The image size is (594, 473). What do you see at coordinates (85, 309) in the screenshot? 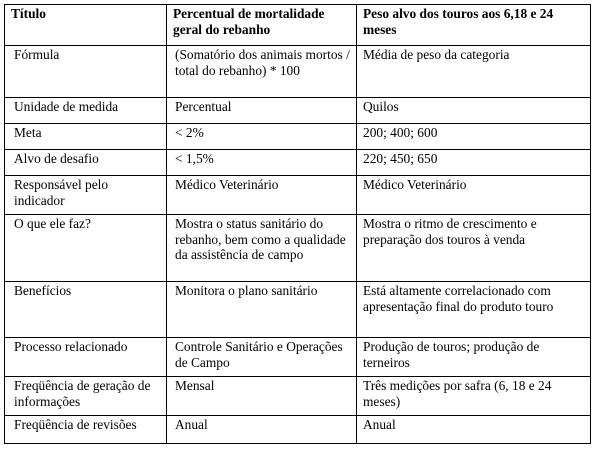
I see `row-label: Benefícios` at bounding box center [85, 309].